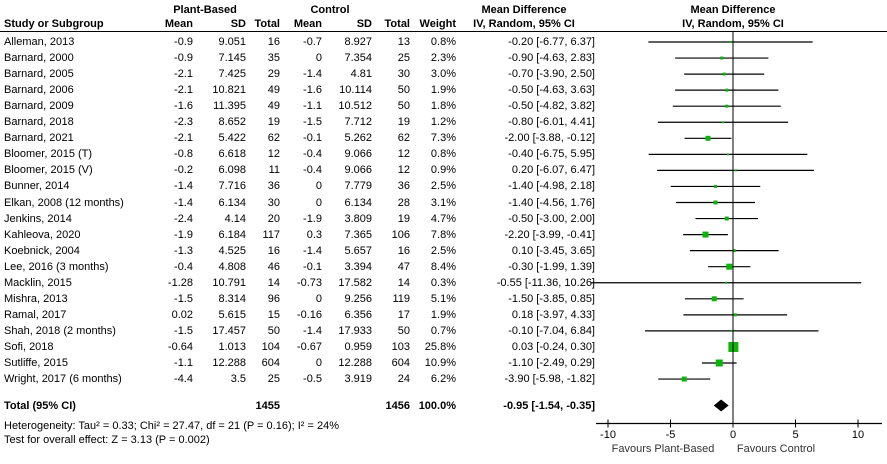  I want to click on md-ci-text: -2.00 [-3.88, -0.12], so click(550, 138).